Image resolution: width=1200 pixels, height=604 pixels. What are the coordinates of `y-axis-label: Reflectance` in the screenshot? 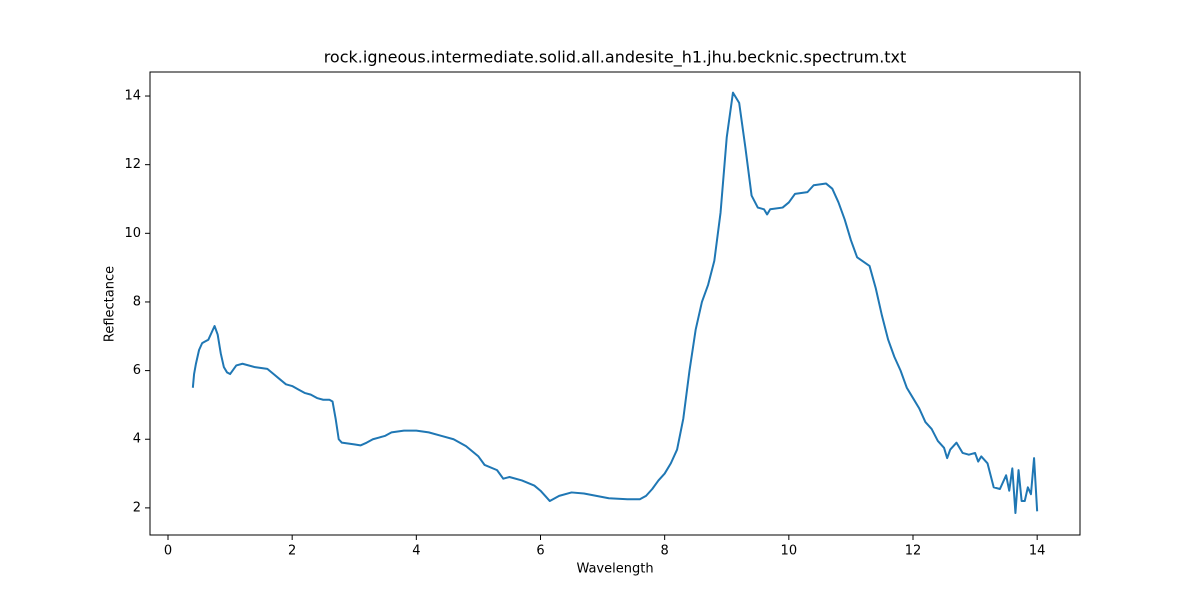 It's located at (110, 304).